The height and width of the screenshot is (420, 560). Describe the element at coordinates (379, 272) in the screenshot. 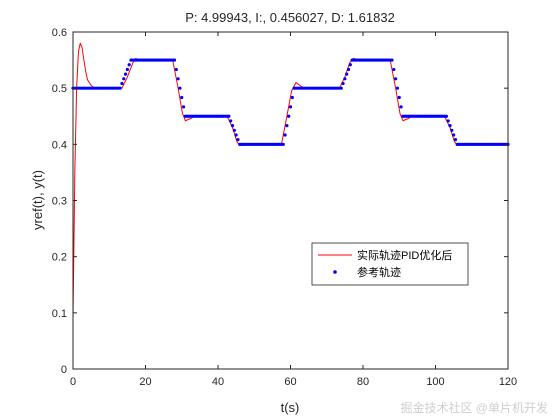

I see `legend-label-reference: 参考轨迹` at that location.